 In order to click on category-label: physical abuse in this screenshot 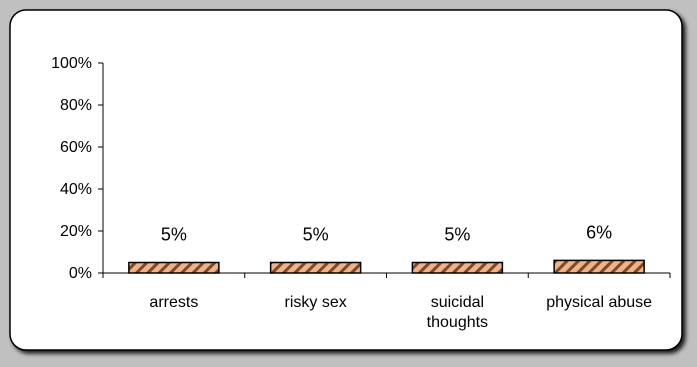, I will do `click(599, 302)`.